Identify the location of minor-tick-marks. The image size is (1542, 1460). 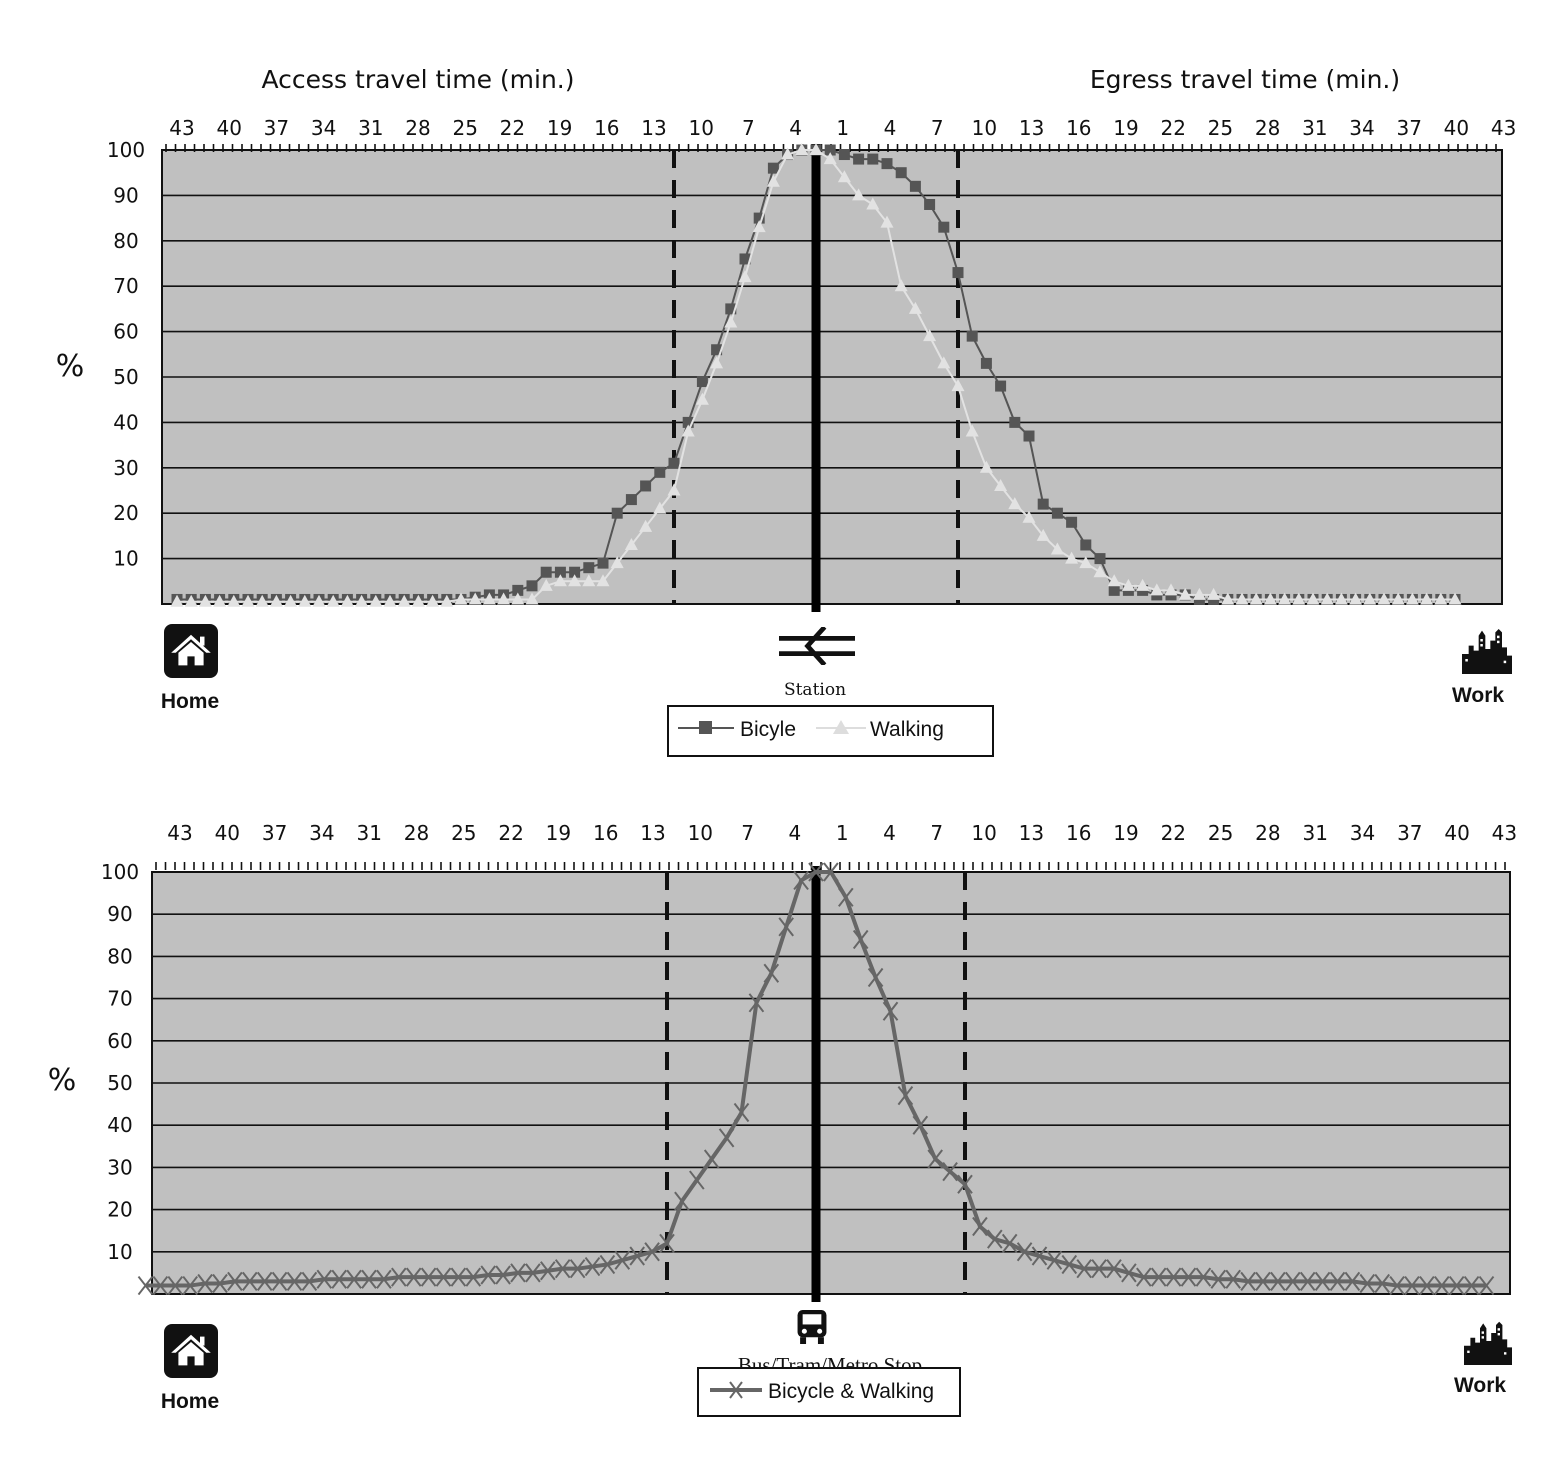
(831, 148).